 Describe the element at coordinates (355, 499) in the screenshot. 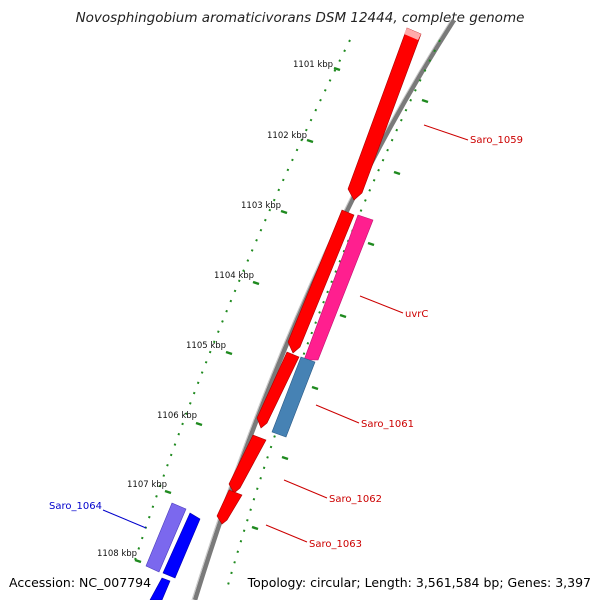

I see `gene-label-saro-1062: Saro_1062` at that location.